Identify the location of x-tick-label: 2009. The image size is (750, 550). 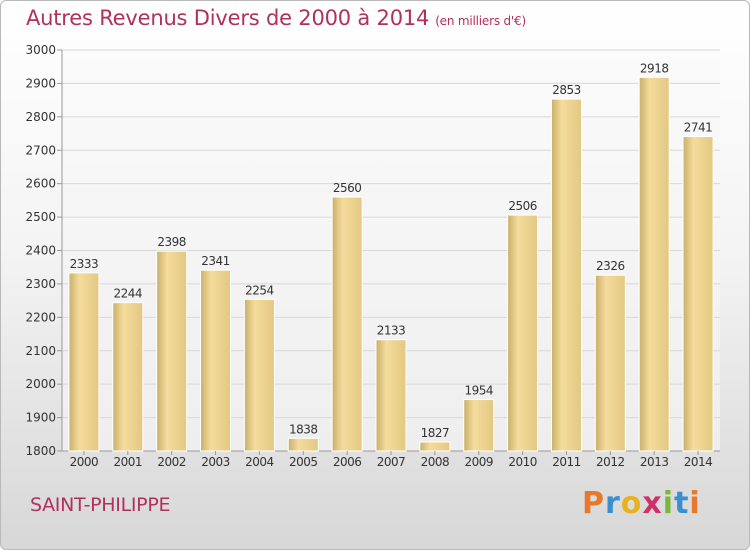
(478, 462).